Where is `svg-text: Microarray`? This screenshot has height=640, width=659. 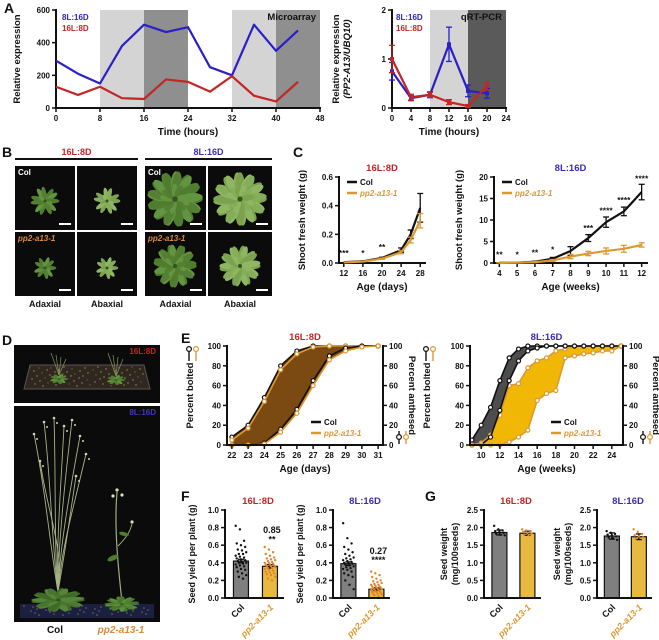
svg-text: Microarray is located at coordinates (291, 17).